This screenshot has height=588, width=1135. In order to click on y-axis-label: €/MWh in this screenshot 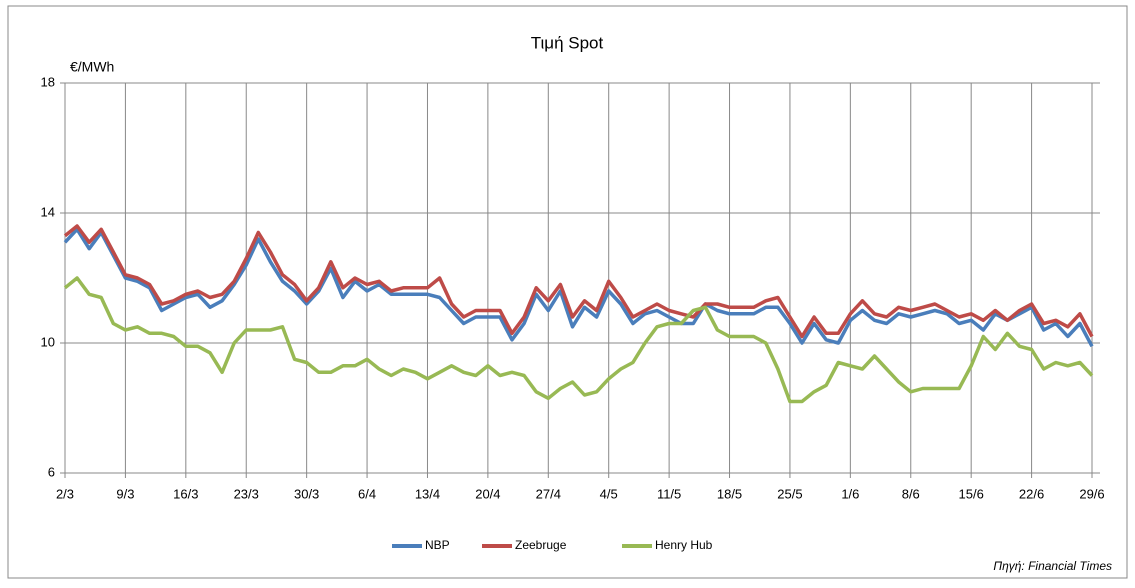, I will do `click(92, 67)`.